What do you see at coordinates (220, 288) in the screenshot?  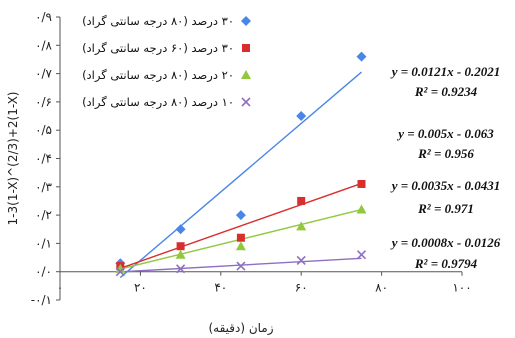 I see `x-tick-label: ۴۰` at bounding box center [220, 288].